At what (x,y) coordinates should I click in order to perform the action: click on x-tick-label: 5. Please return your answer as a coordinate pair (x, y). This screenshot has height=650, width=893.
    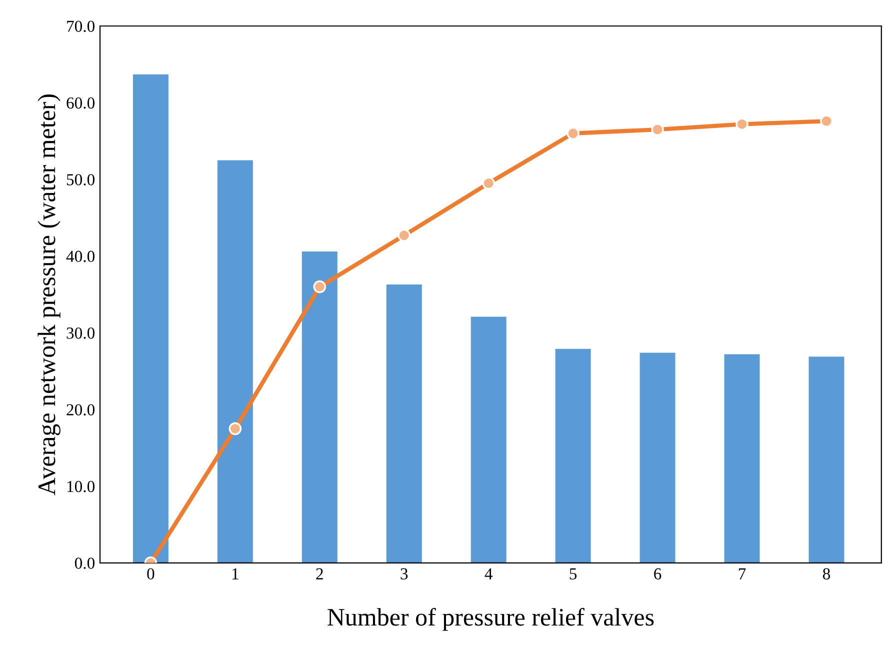
    Looking at the image, I should click on (573, 574).